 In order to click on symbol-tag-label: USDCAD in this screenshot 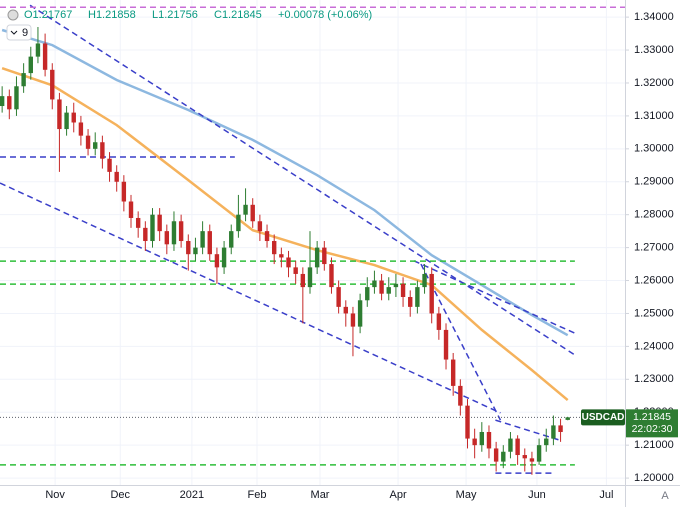, I will do `click(603, 417)`.